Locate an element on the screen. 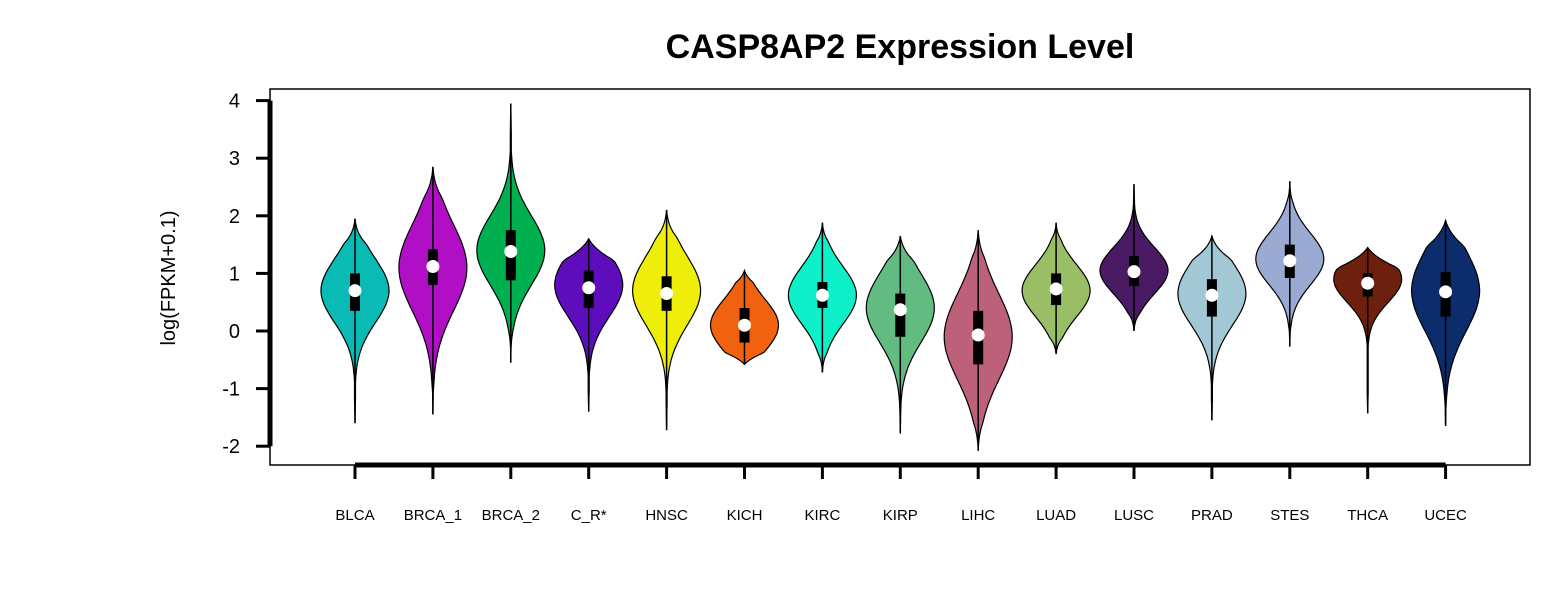 The width and height of the screenshot is (1560, 591). median-point-PRAD is located at coordinates (1212, 295).